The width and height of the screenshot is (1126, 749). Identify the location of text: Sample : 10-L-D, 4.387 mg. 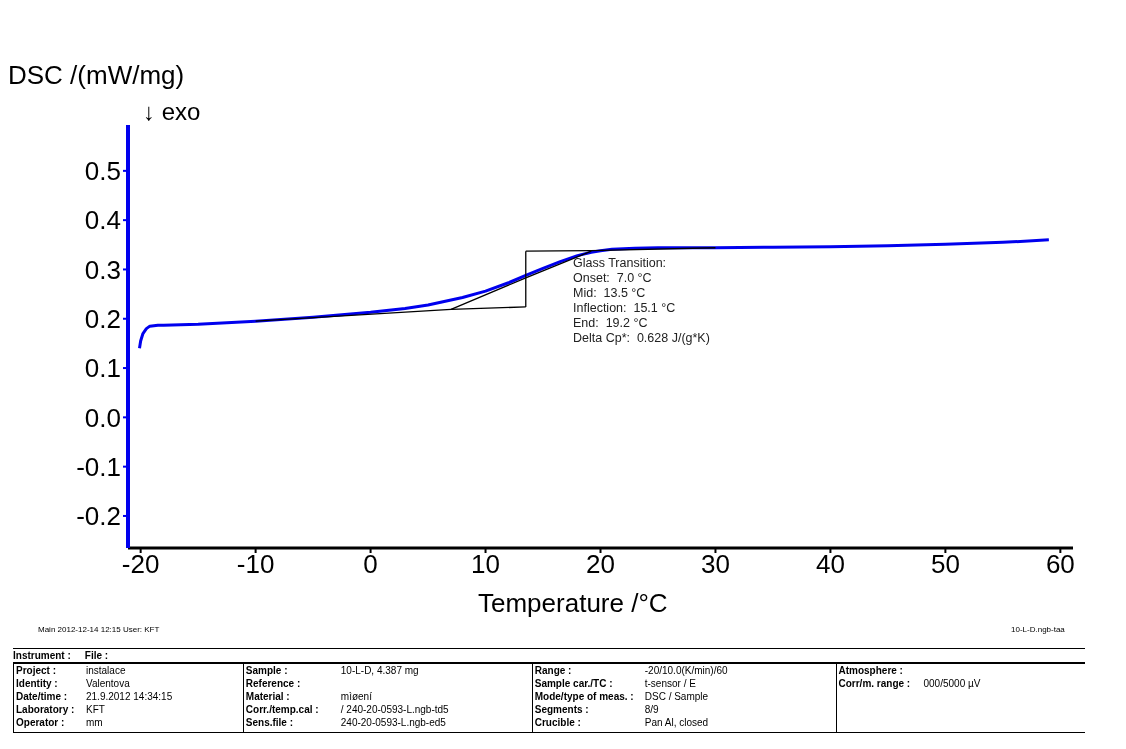
(332, 670).